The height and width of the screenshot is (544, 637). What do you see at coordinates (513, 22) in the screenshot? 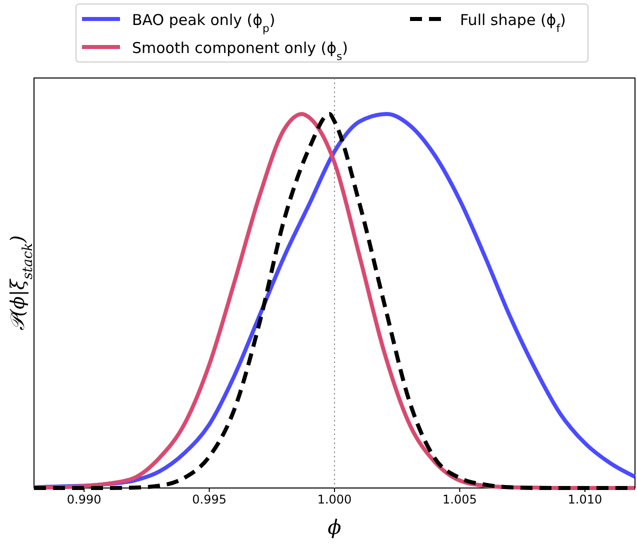
I see `legend-label: Full shape (ϕ$_{f}$)` at bounding box center [513, 22].